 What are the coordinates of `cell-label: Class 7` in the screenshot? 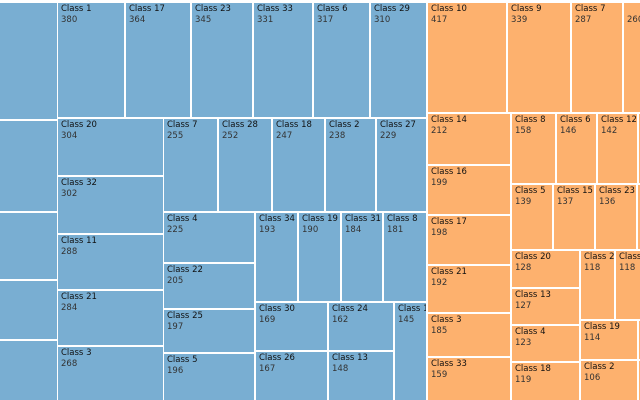 It's located at (182, 125).